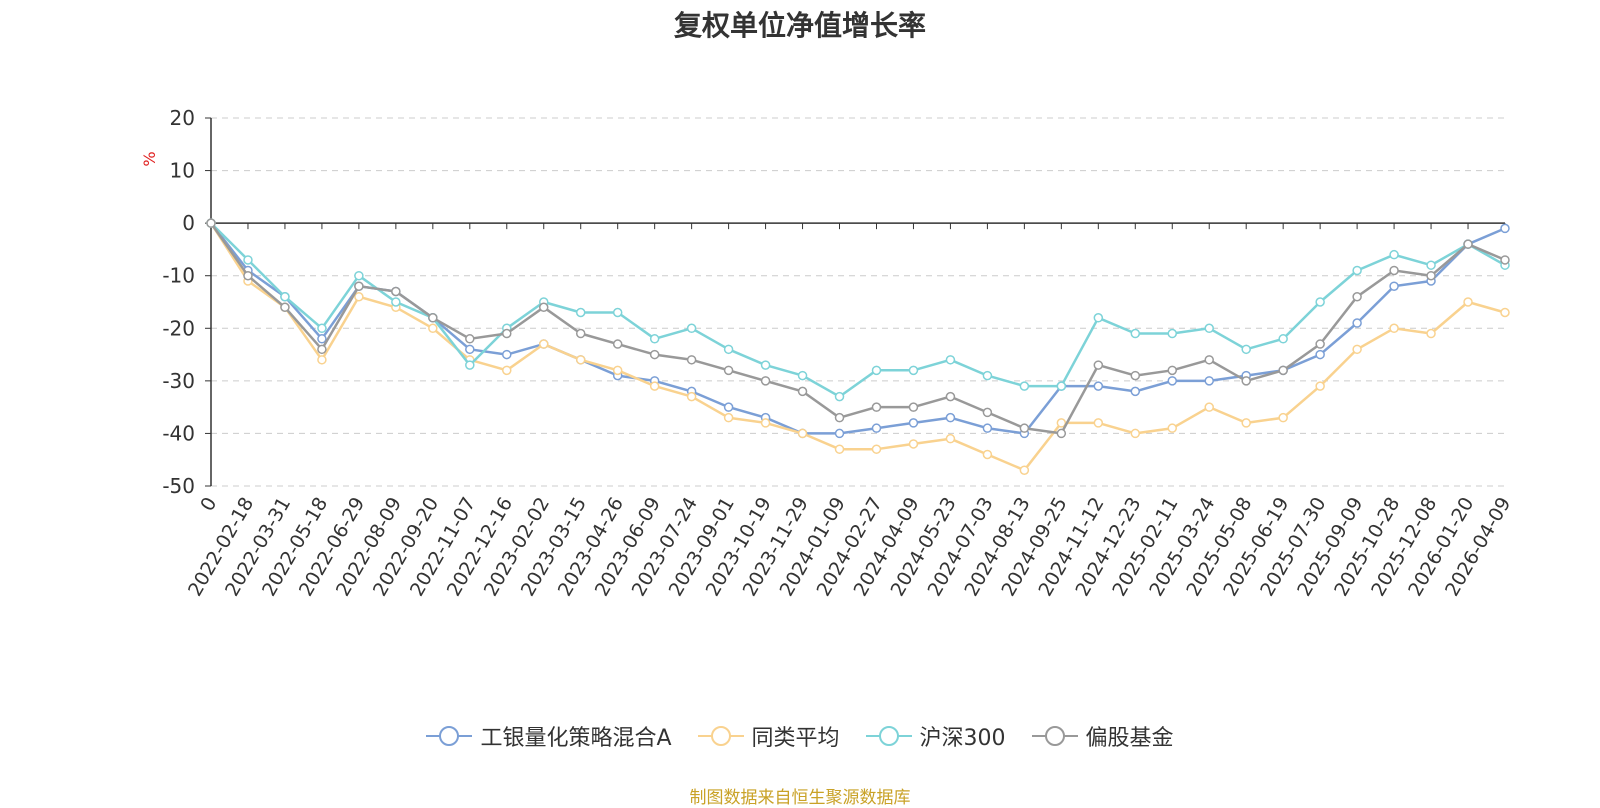 Image resolution: width=1600 pixels, height=808 pixels. I want to click on legend: 工银量化策略混合A 同类平均 沪深300 偏股基金, so click(800, 736).